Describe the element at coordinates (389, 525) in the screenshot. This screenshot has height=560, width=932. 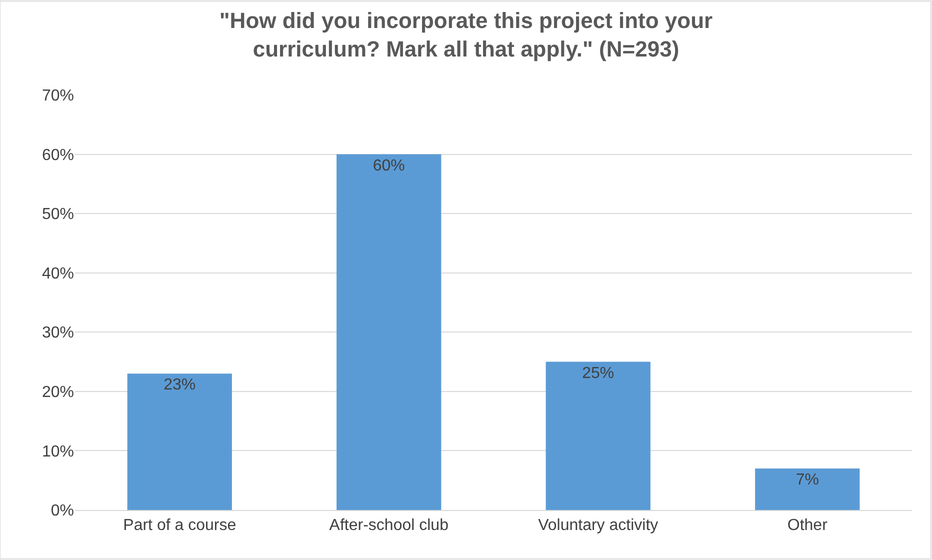
I see `x-tick-label: After-school club` at that location.